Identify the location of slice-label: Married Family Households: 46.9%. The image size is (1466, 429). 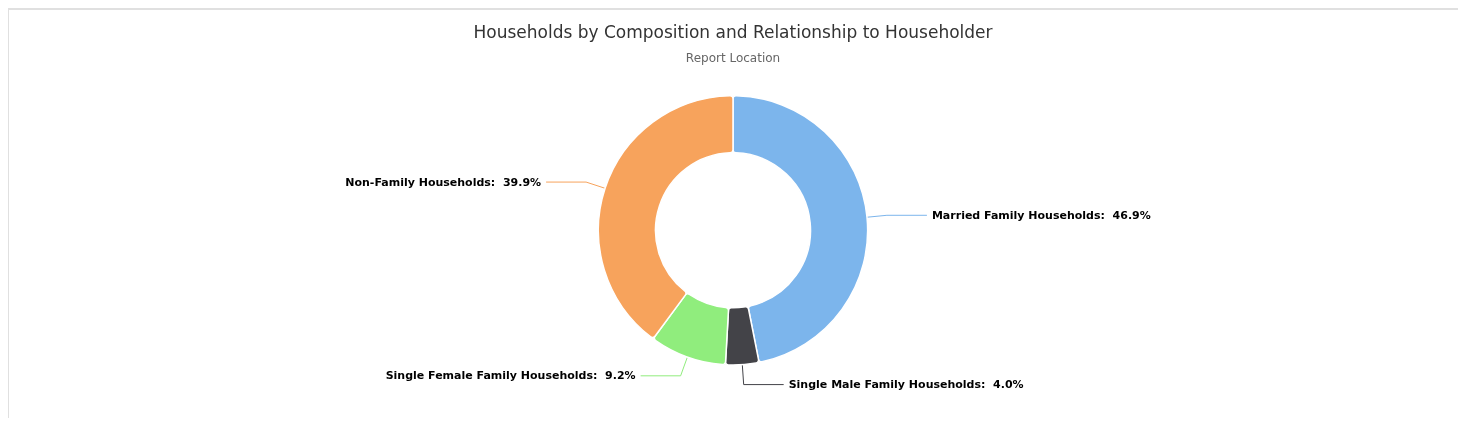
(1041, 215).